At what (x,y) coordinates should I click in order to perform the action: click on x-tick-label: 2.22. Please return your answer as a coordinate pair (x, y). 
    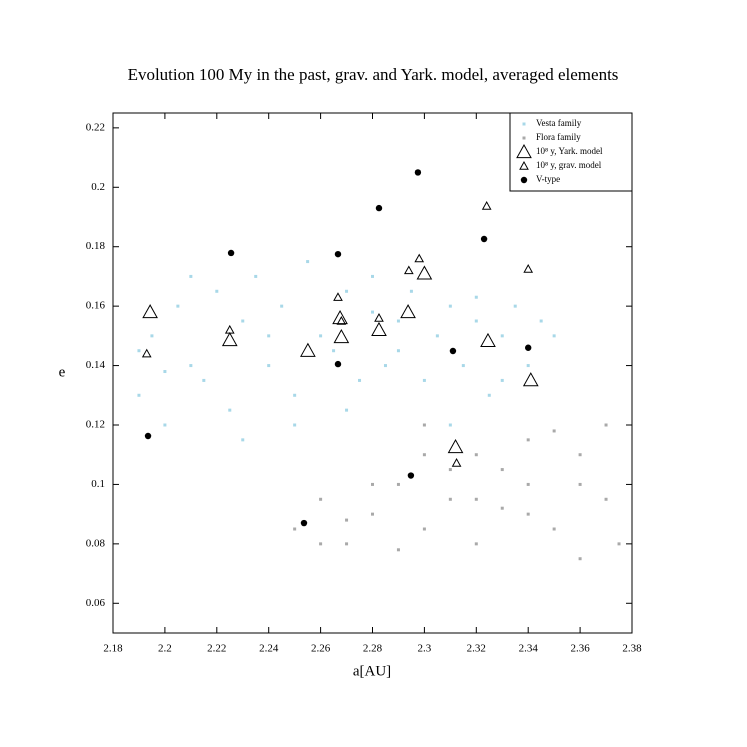
    Looking at the image, I should click on (216, 649).